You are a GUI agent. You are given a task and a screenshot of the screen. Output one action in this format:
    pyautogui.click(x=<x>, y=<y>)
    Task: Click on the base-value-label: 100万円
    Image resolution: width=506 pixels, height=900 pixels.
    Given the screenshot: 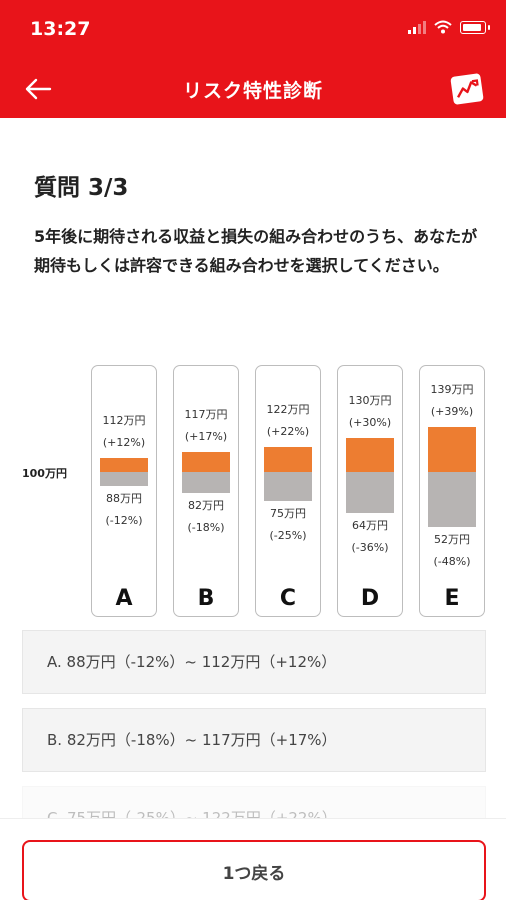 What is the action you would take?
    pyautogui.click(x=44, y=473)
    